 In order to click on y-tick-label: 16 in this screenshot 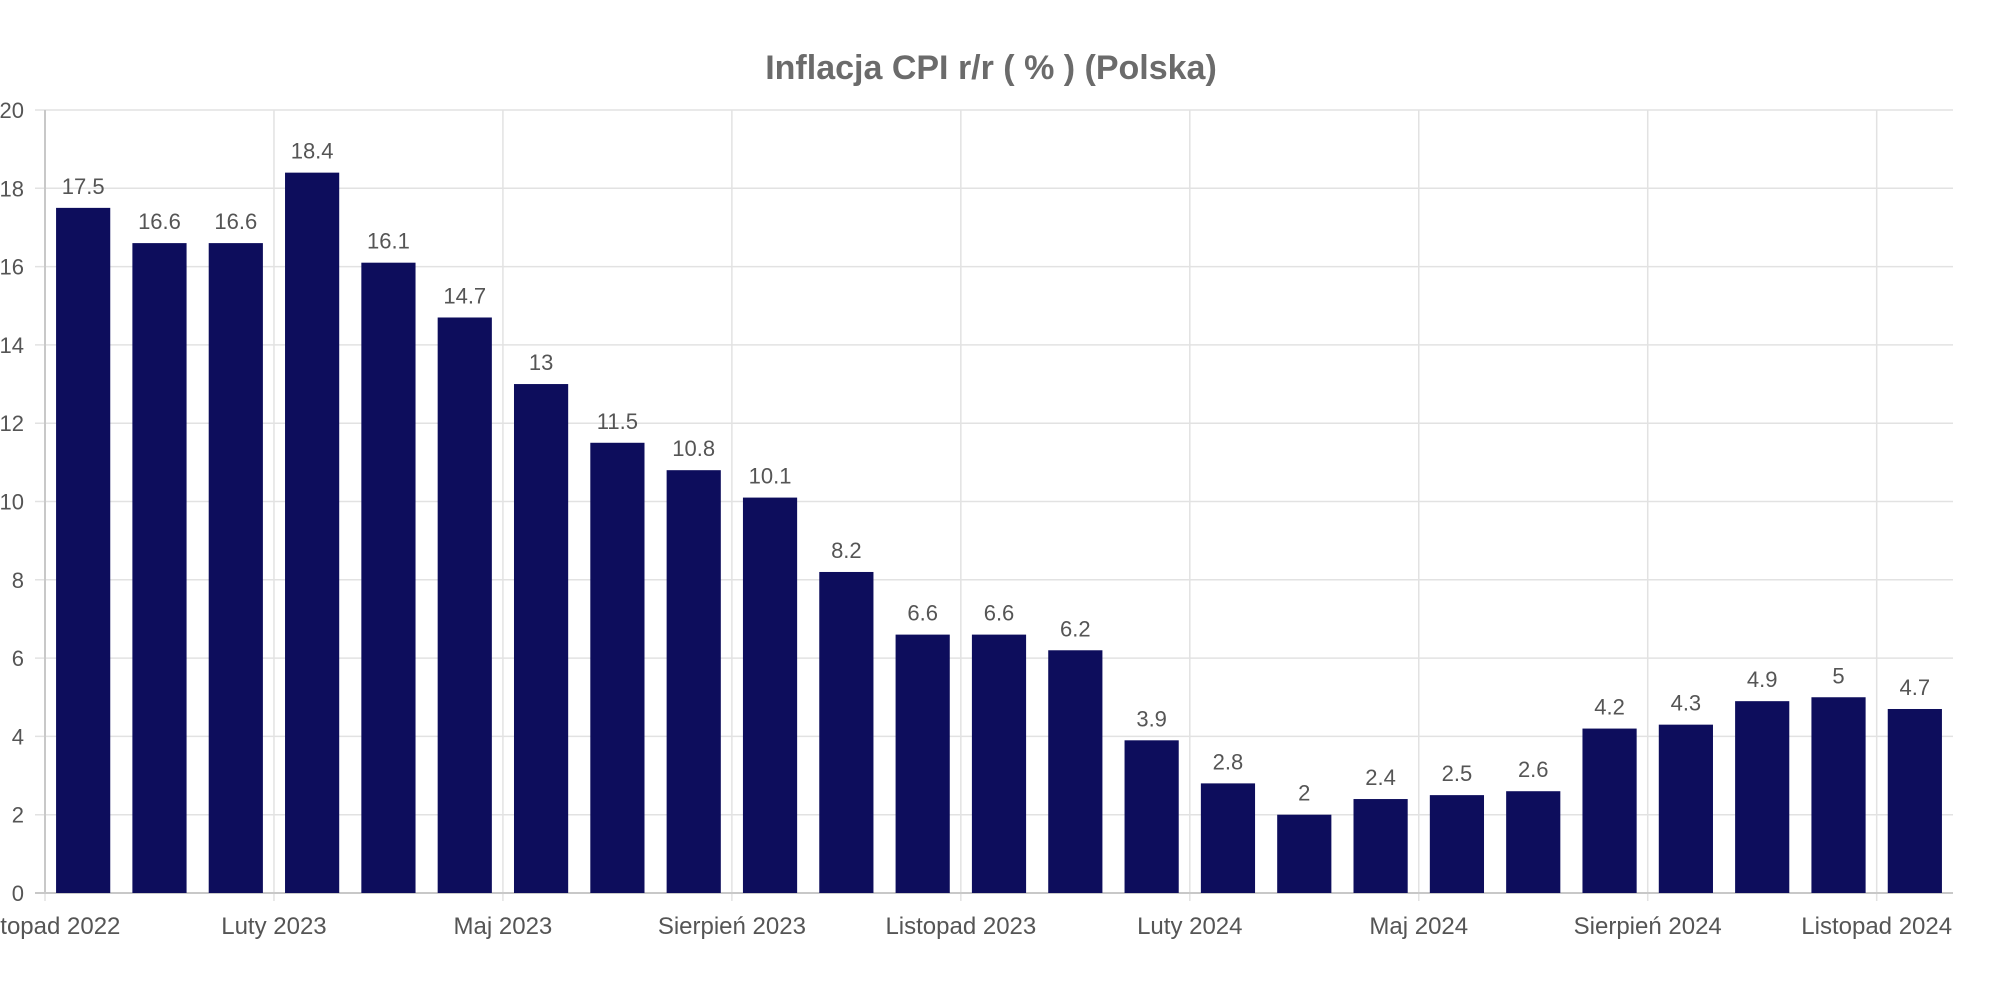, I will do `click(12, 267)`.